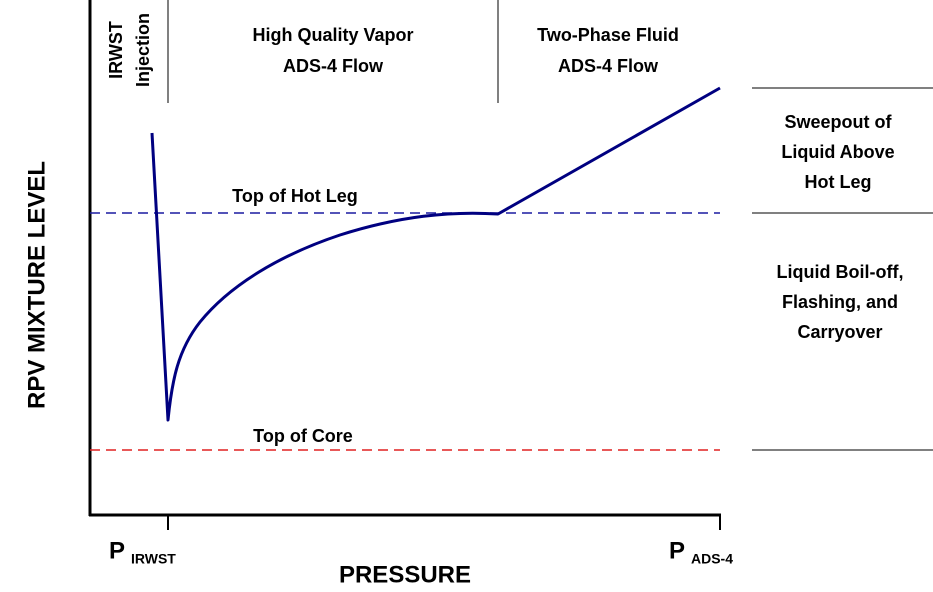  Describe the element at coordinates (608, 35) in the screenshot. I see `region-label: Two-Phase Fluid` at that location.